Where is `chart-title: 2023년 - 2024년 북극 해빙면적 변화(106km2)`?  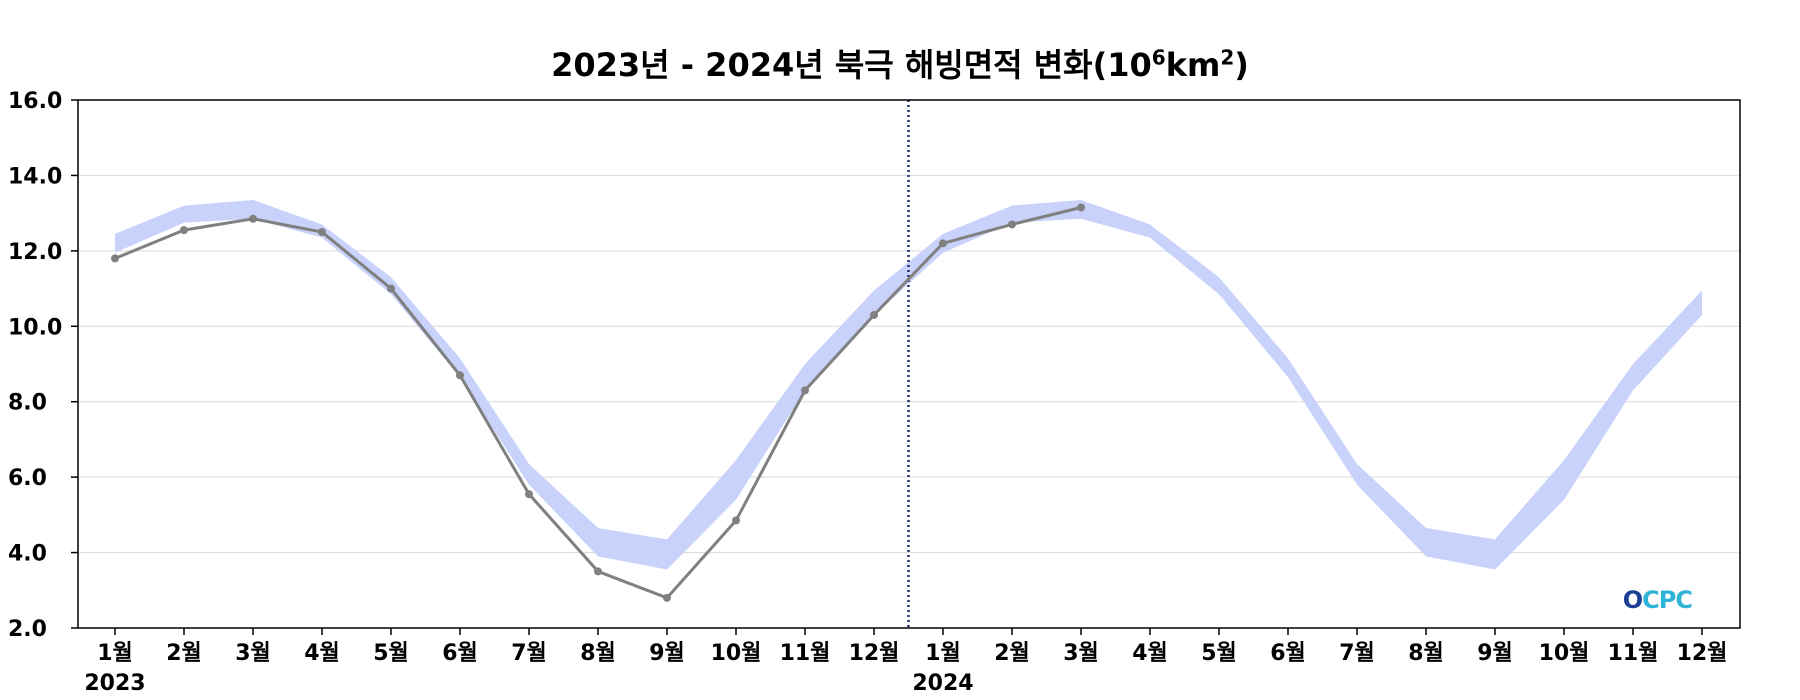 chart-title: 2023년 - 2024년 북극 해빙면적 변화(106km2) is located at coordinates (900, 64).